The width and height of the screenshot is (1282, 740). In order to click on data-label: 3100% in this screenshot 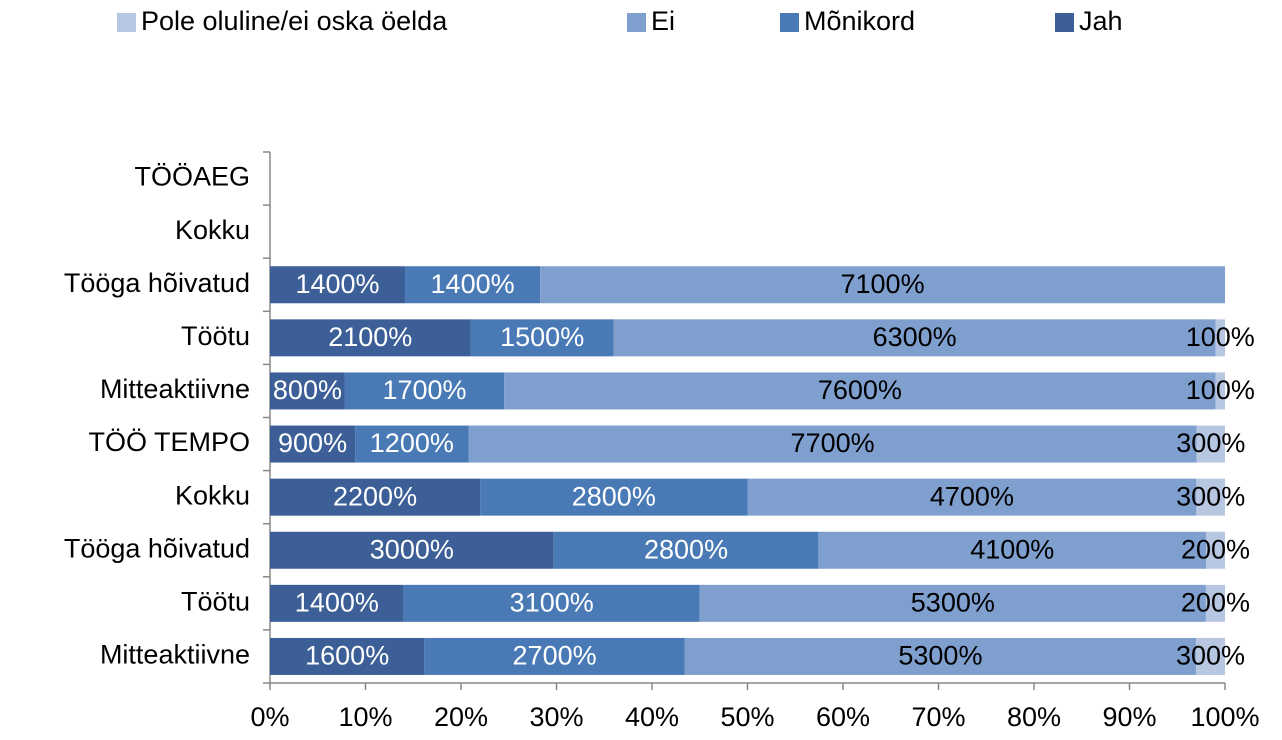, I will do `click(552, 602)`.